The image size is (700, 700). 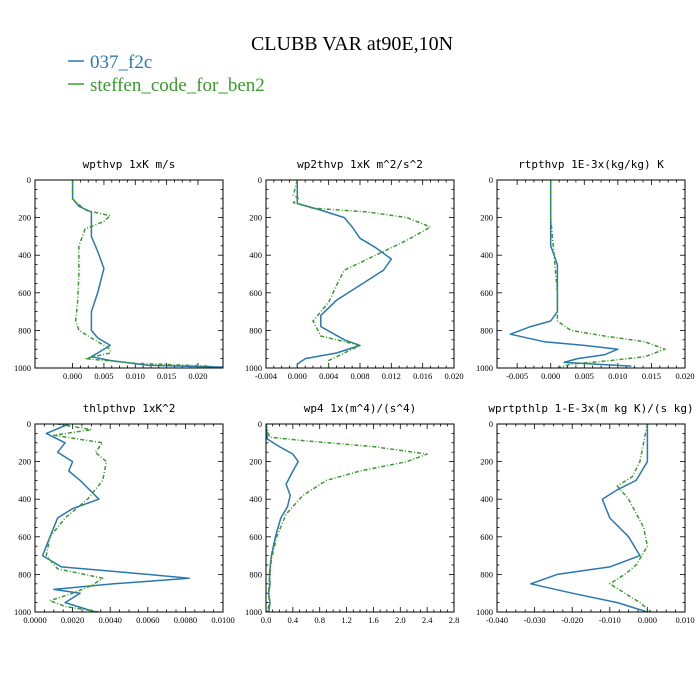 I want to click on panel-title: rtpthvp 1E-3x(kg/kg) K, so click(x=591, y=164).